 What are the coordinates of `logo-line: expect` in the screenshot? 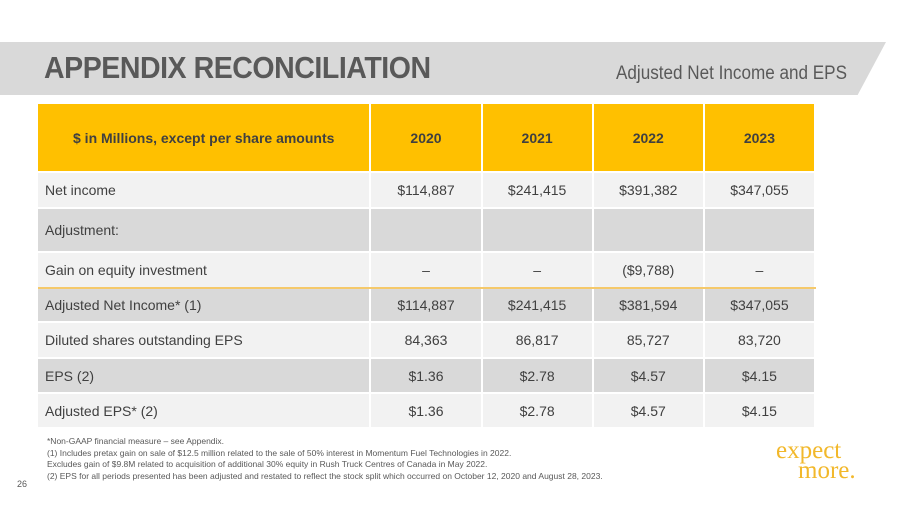 It's located at (809, 450).